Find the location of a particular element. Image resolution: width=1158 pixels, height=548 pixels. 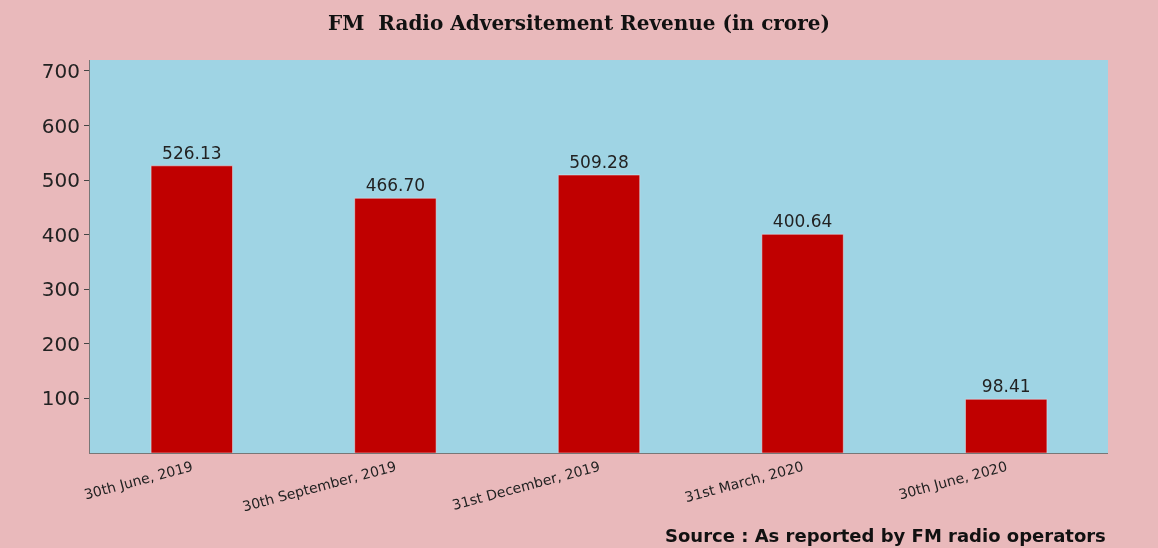

y-tick-label: 500 is located at coordinates (60, 180).